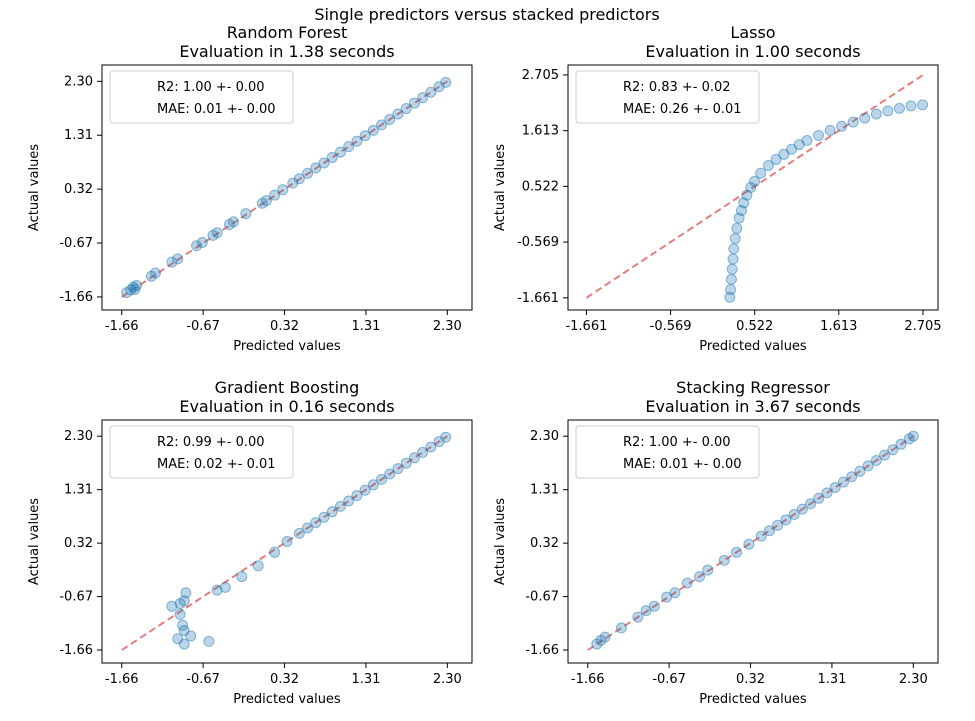 The width and height of the screenshot is (975, 721). What do you see at coordinates (540, 186) in the screenshot?
I see `y-tick-label: 0.522` at bounding box center [540, 186].